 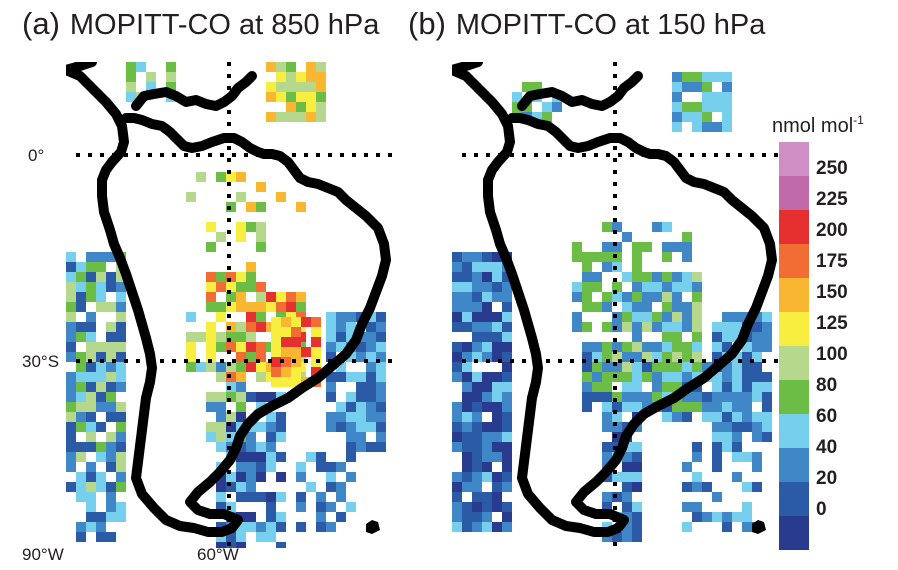 I want to click on panel-b-letter: (b), so click(x=427, y=23).